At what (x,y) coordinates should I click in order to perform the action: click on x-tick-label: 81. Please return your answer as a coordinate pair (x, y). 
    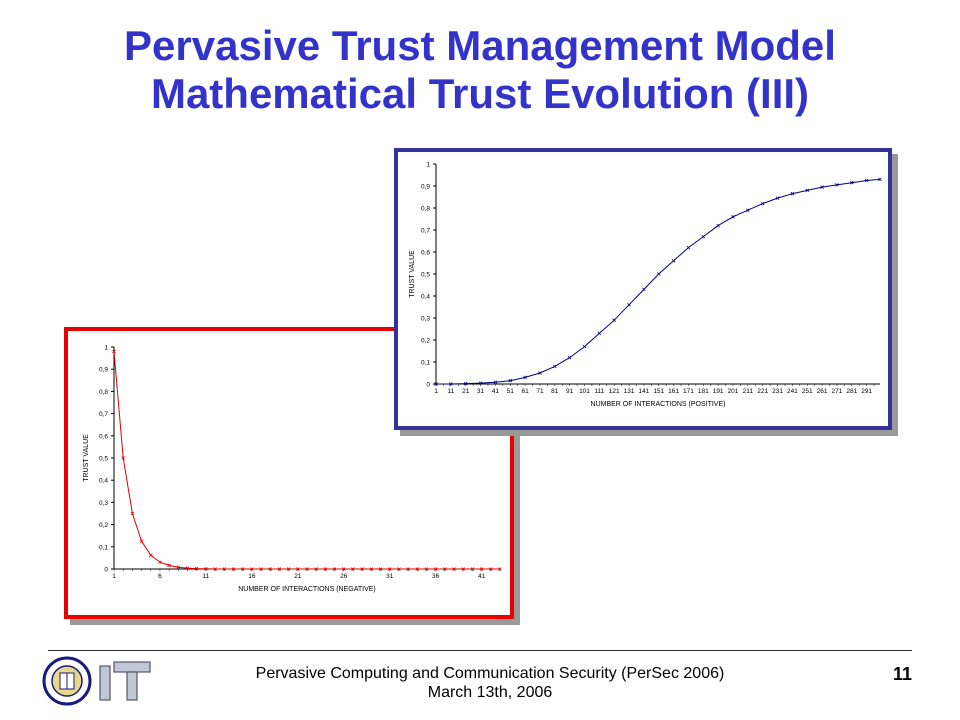
    Looking at the image, I should click on (555, 391).